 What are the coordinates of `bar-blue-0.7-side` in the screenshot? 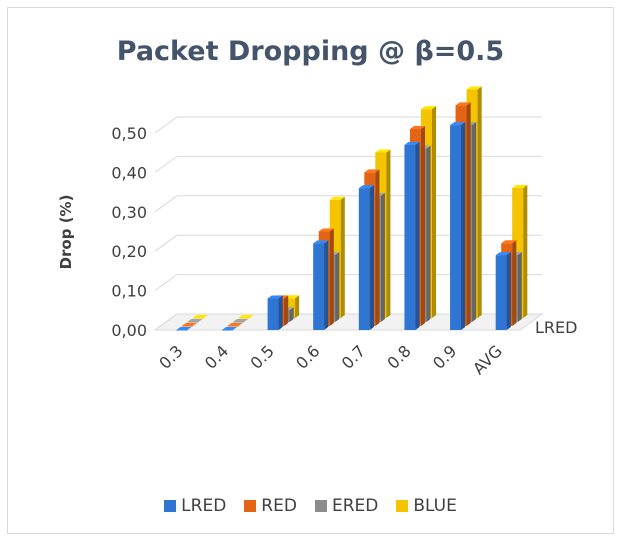 It's located at (388, 233).